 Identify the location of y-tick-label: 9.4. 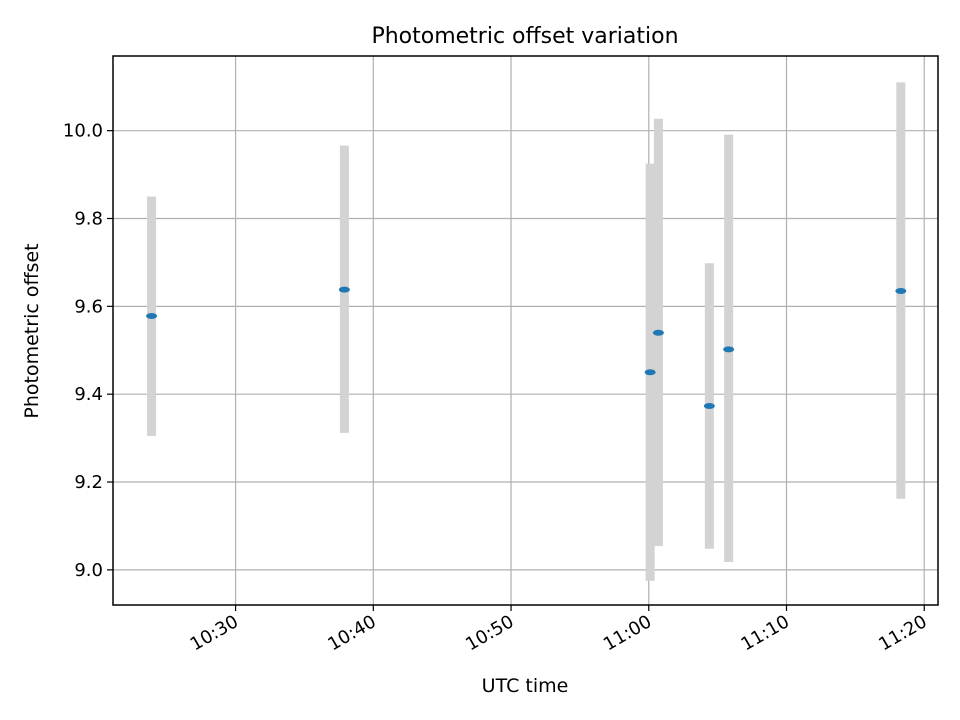
(88, 394).